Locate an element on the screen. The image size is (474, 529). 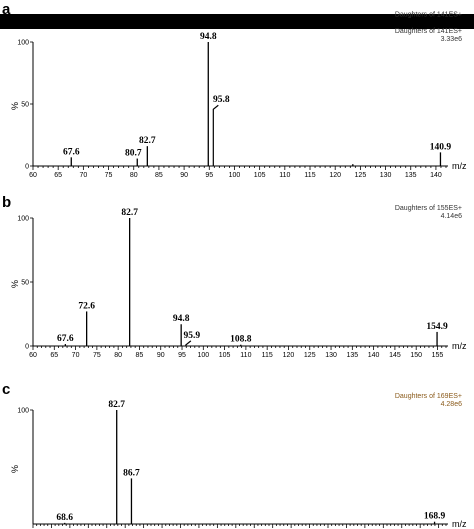
panel-a-y-tick-label: 100 is located at coordinates (23, 43).